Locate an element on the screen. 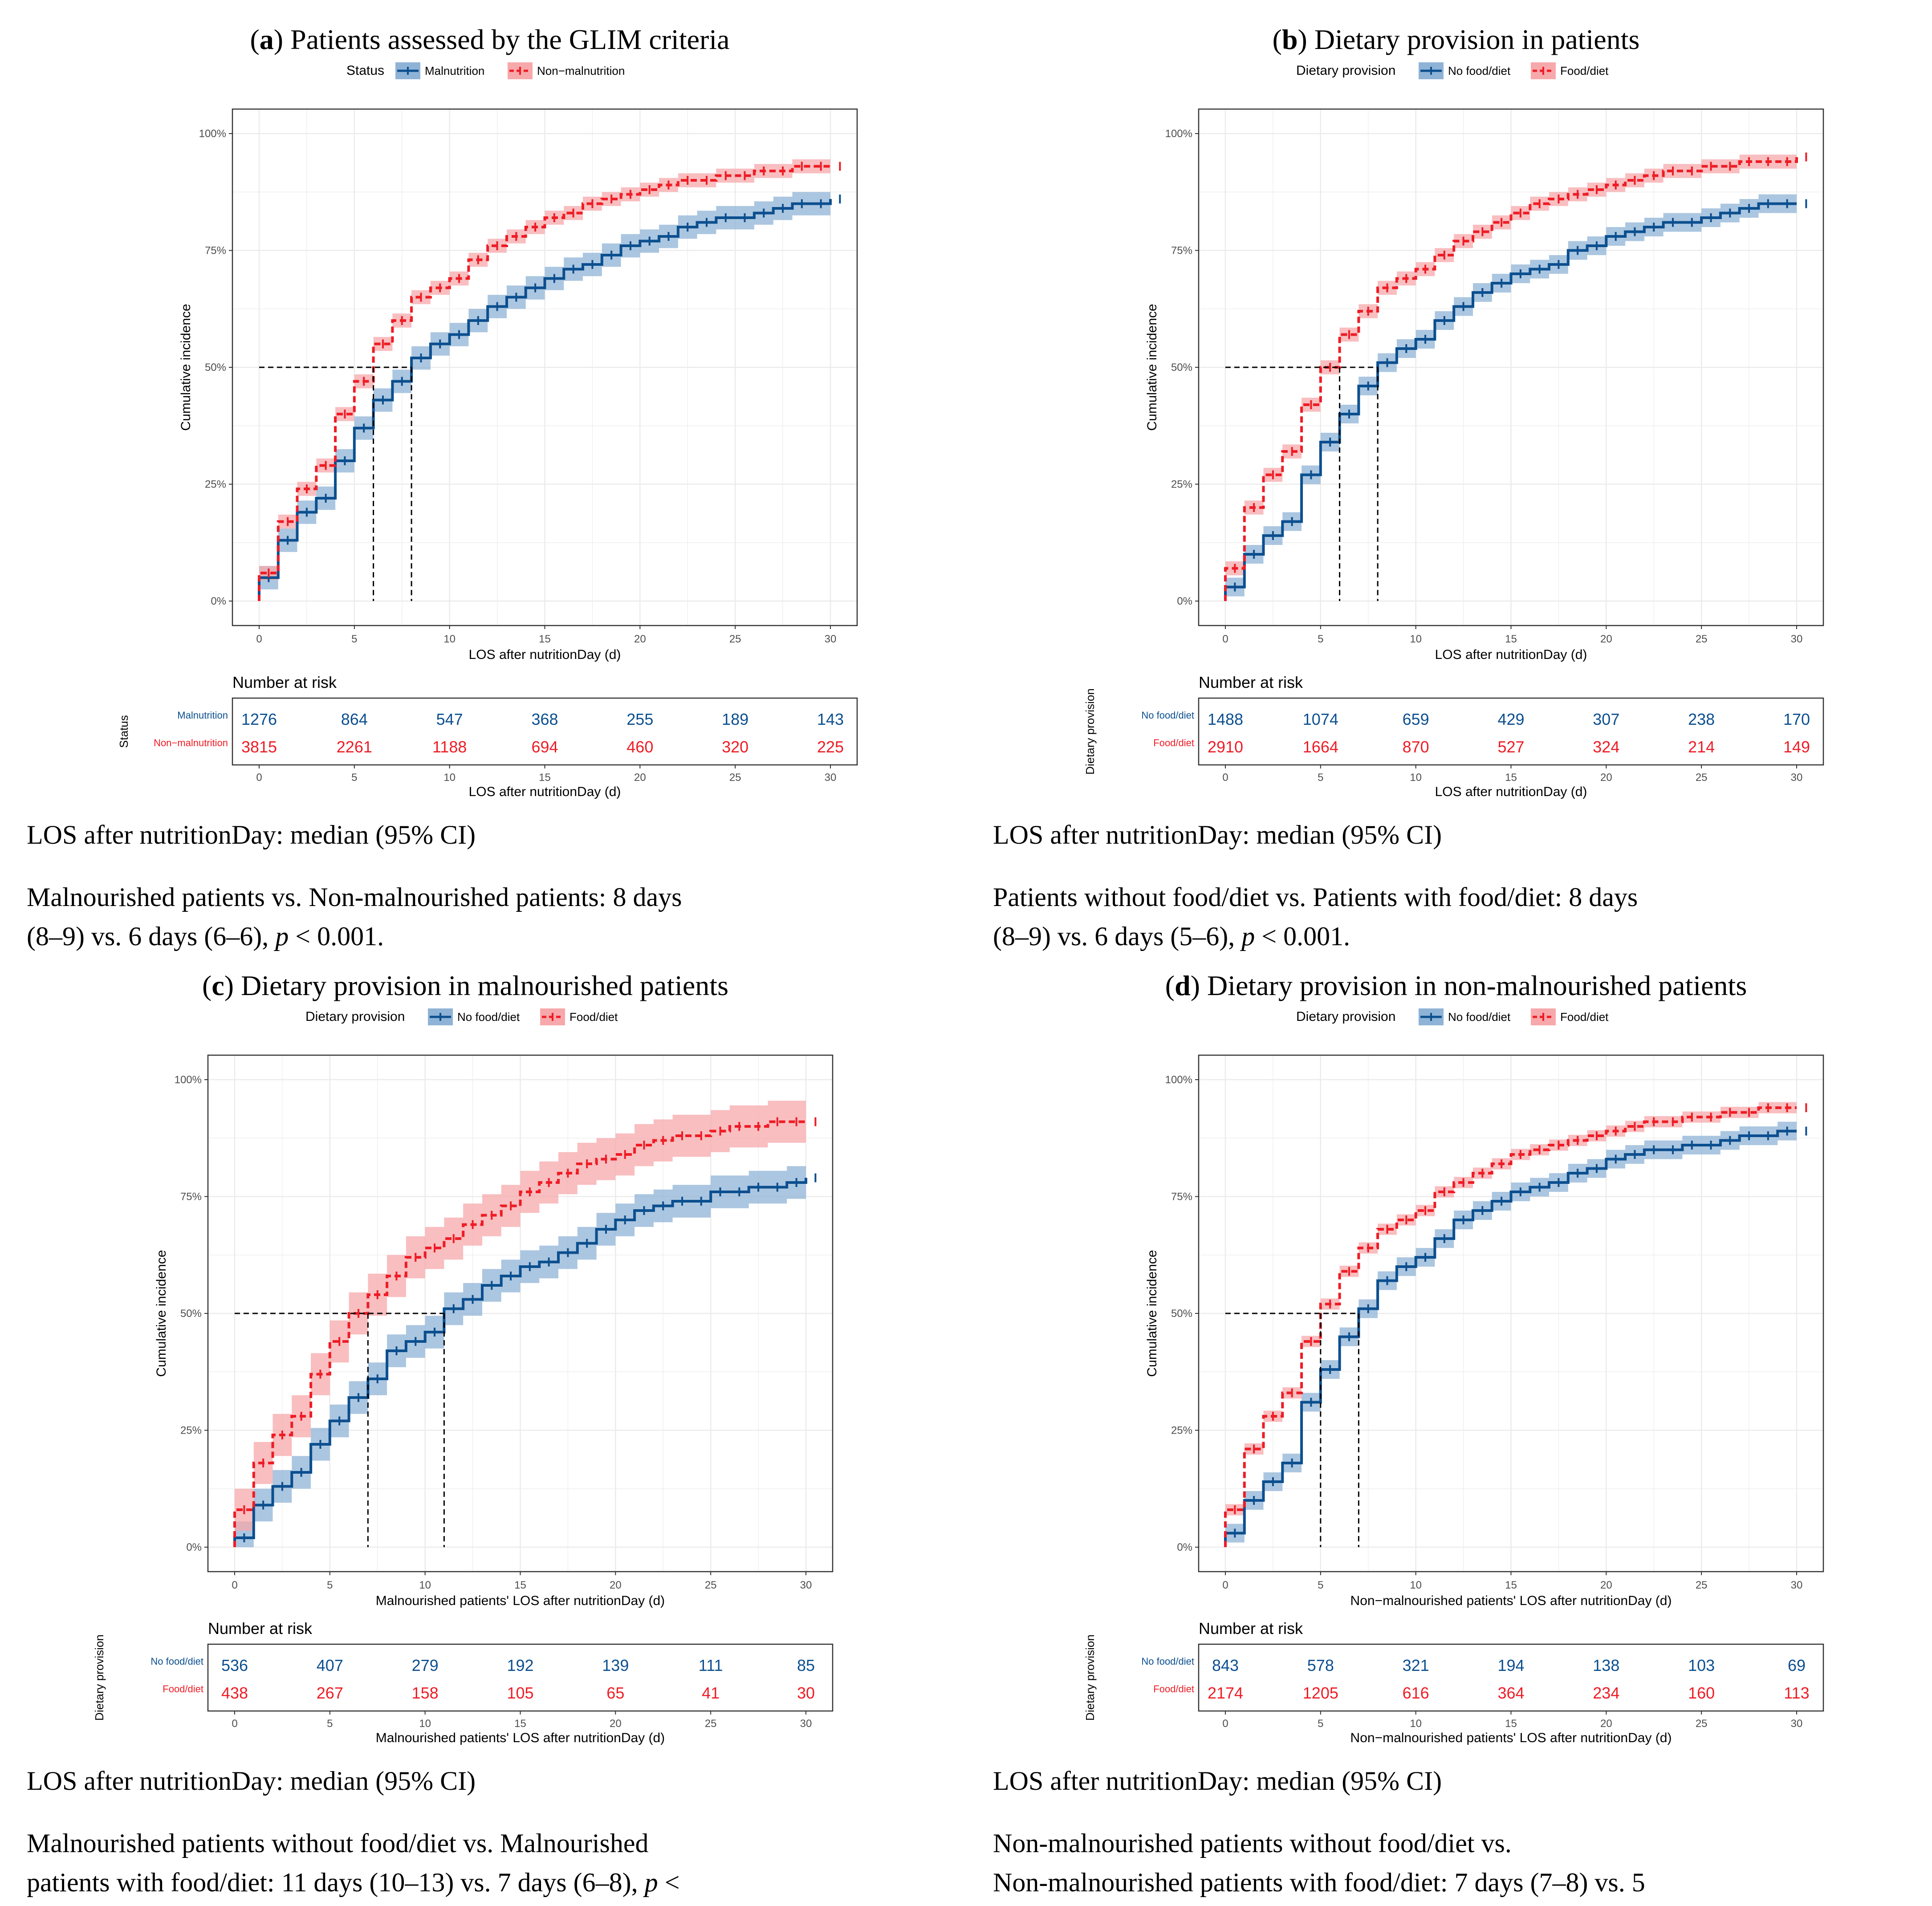  risk-value: 1074 is located at coordinates (1320, 719).